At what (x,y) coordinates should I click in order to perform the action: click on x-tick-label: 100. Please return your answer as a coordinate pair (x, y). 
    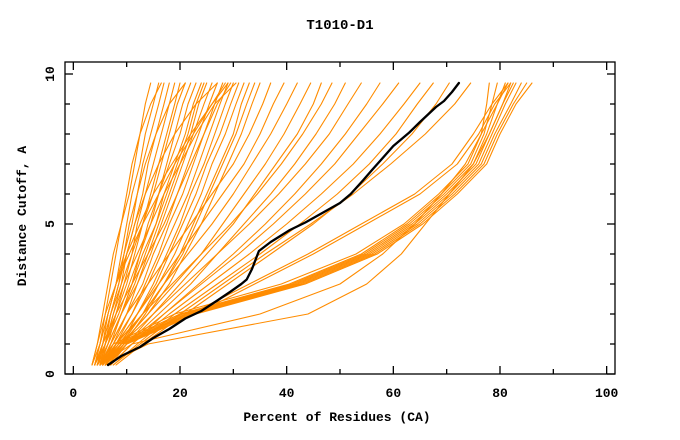
    Looking at the image, I should click on (607, 393).